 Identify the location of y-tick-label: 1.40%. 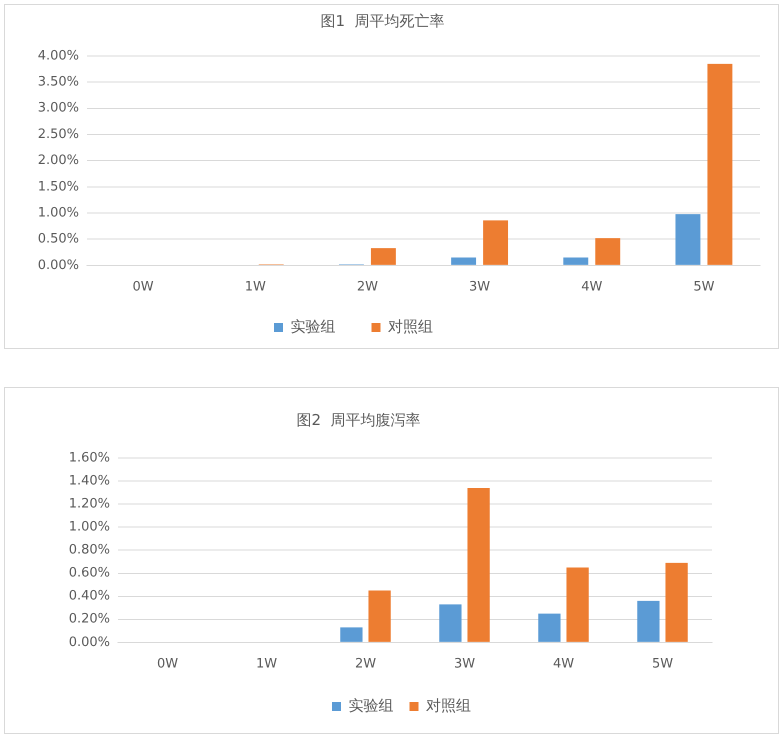
(89, 480).